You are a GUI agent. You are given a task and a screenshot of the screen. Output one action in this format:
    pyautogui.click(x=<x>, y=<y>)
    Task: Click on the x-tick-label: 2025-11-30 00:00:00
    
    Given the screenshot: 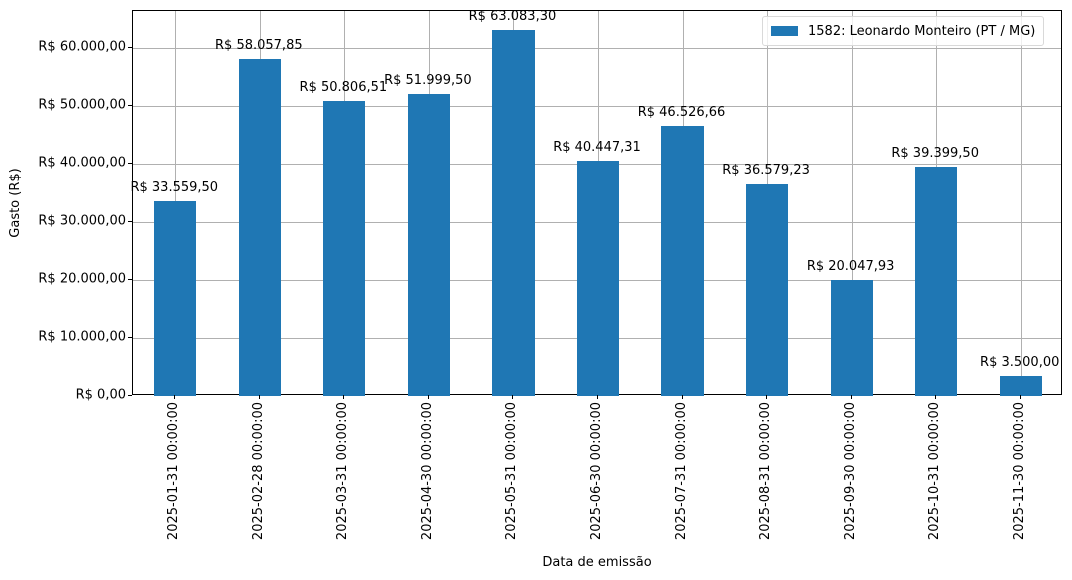 What is the action you would take?
    pyautogui.click(x=1019, y=471)
    